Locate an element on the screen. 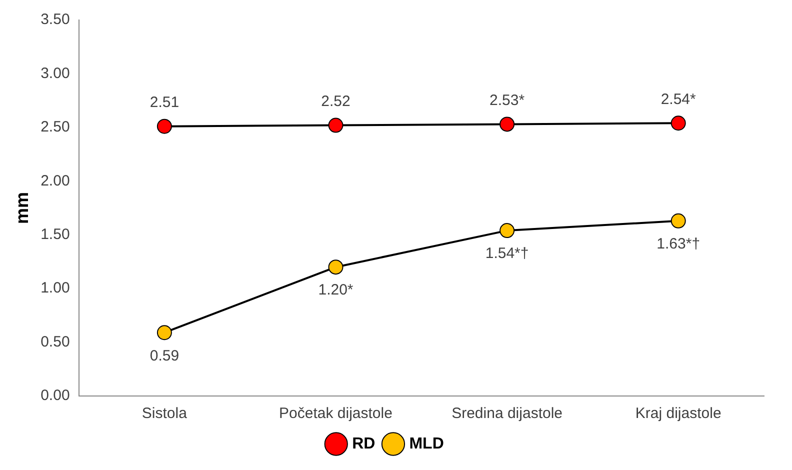 This screenshot has height=470, width=792. x-tick-label: Početak dijastole is located at coordinates (335, 413).